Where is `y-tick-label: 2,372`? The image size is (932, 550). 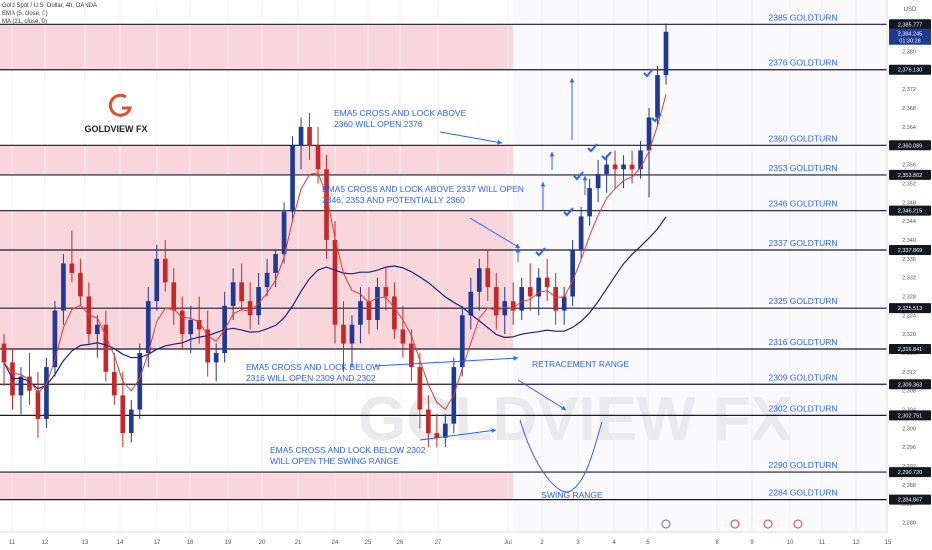
y-tick-label: 2,372 is located at coordinates (909, 90).